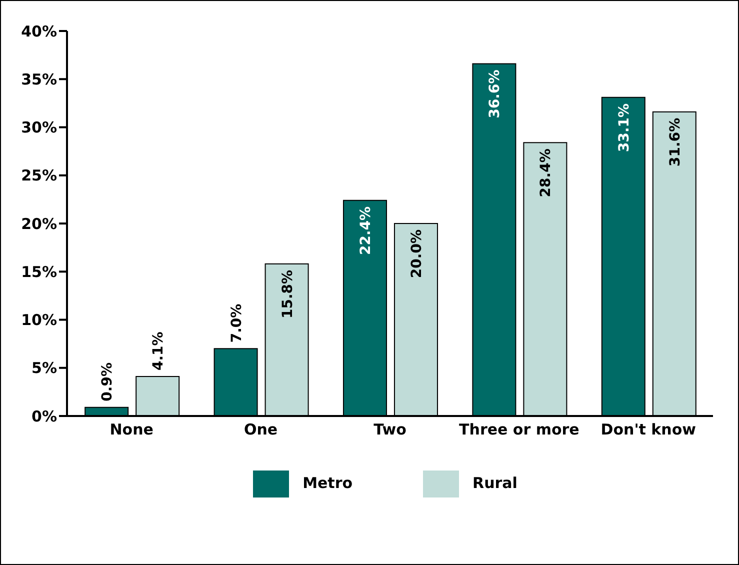  What do you see at coordinates (261, 429) in the screenshot?
I see `x-tick-label: One` at bounding box center [261, 429].